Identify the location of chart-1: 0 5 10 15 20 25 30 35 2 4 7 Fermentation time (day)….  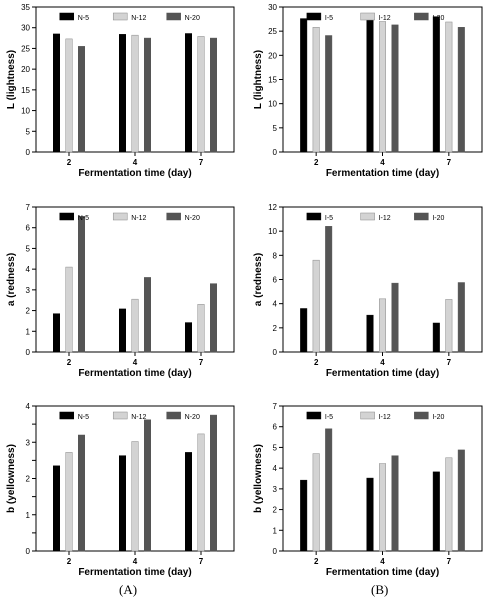
(120, 91).